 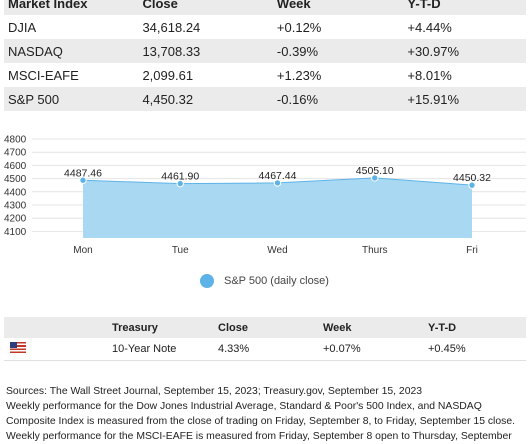 What do you see at coordinates (277, 207) in the screenshot?
I see `series-area` at bounding box center [277, 207].